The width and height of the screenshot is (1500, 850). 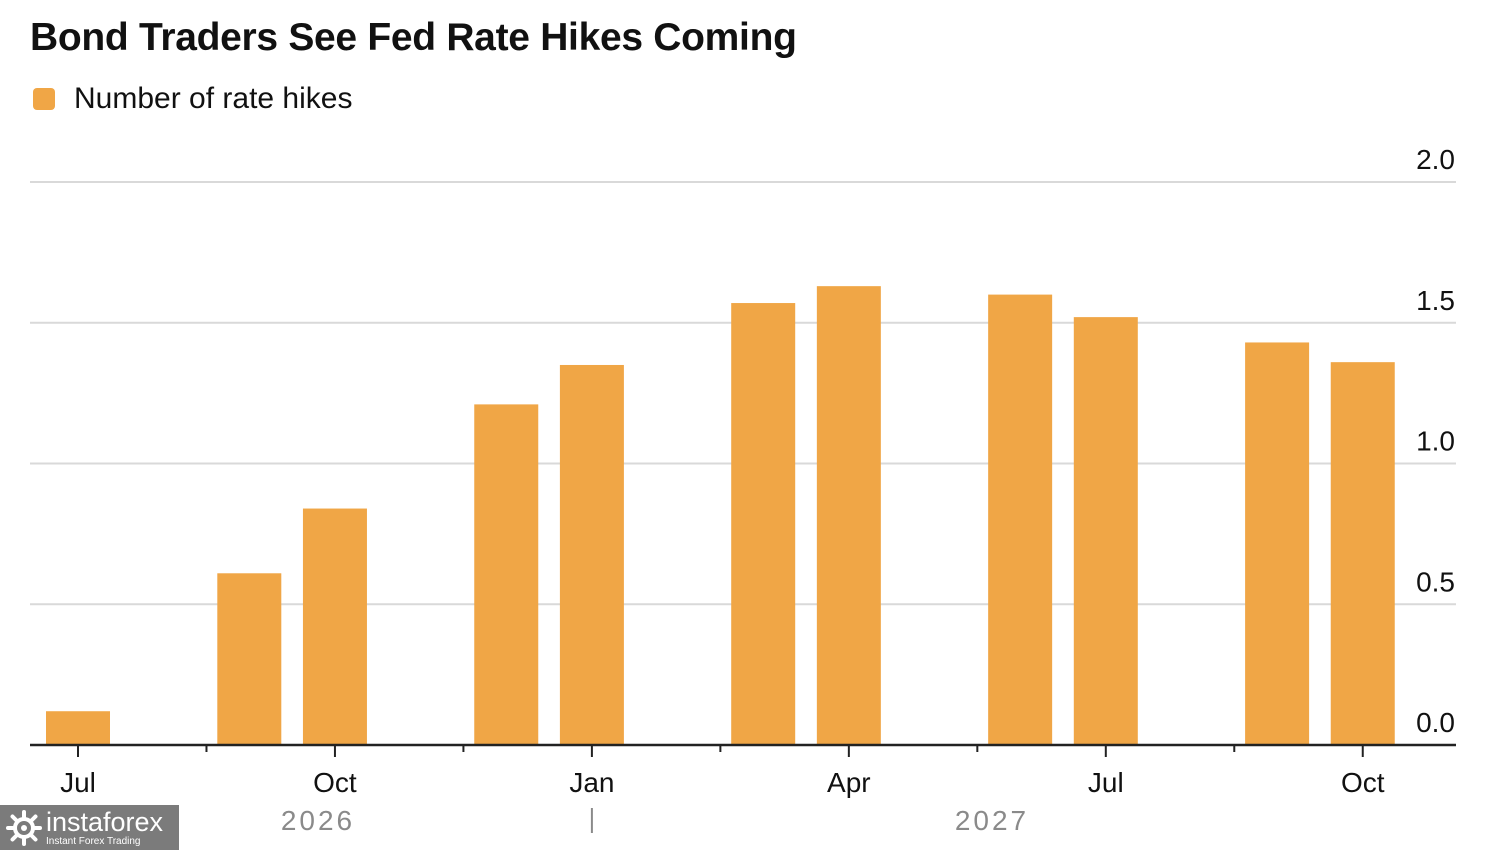 I want to click on y-tick-label: 0.5, so click(x=1435, y=581).